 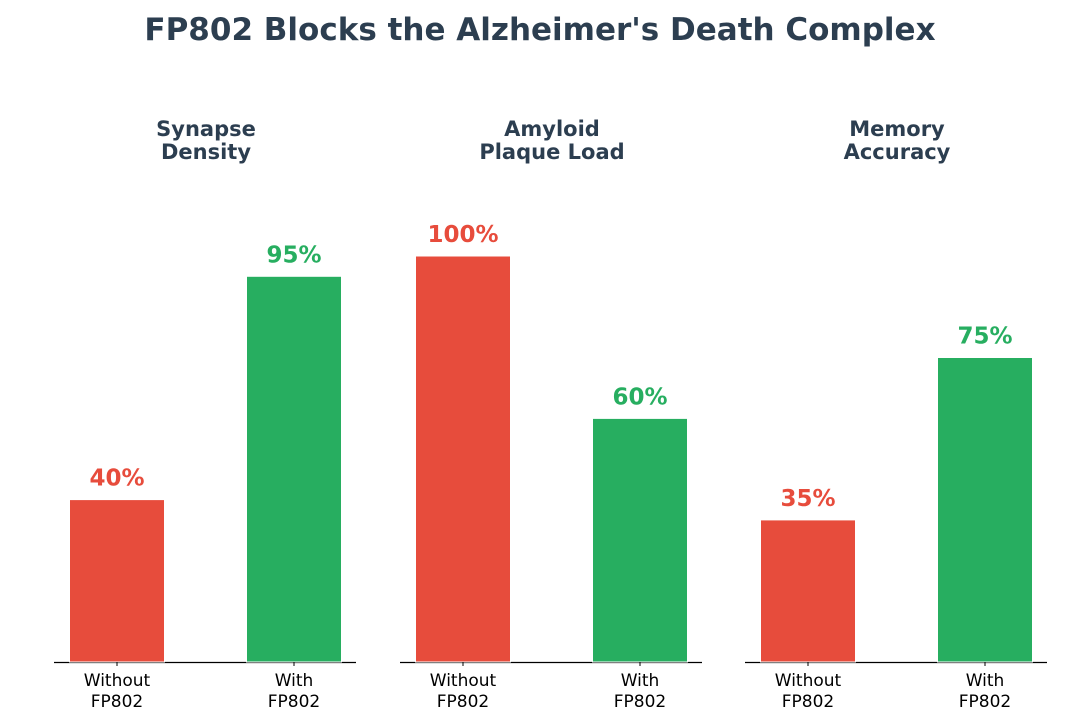 What do you see at coordinates (293, 255) in the screenshot?
I see `data-label: 95%` at bounding box center [293, 255].